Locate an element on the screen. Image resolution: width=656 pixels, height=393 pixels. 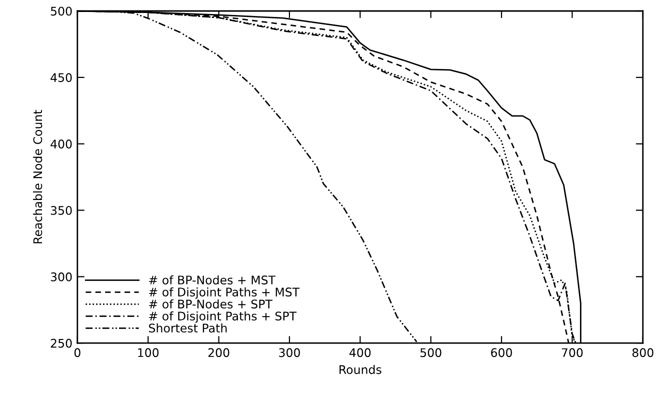
y-tick-label: 400 is located at coordinates (61, 144).